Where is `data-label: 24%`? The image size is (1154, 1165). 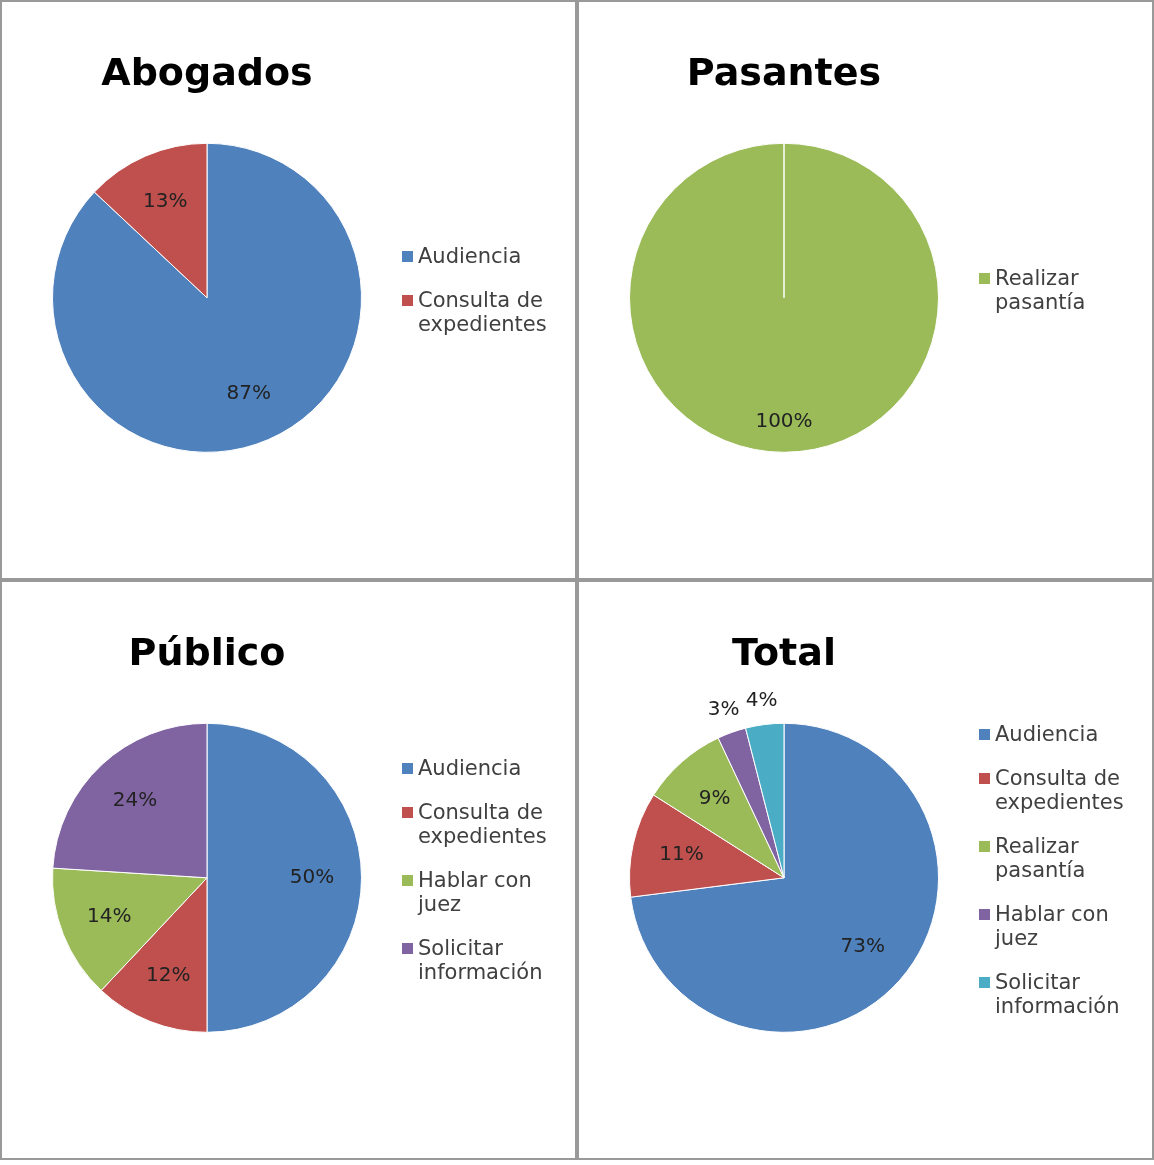
data-label: 24% is located at coordinates (135, 799).